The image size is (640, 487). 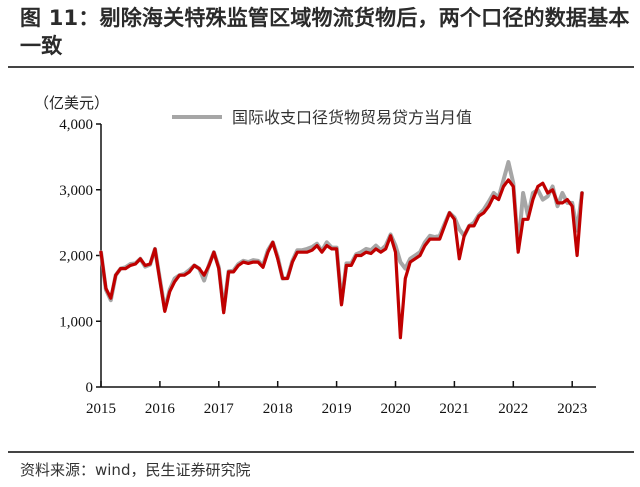 What do you see at coordinates (101, 409) in the screenshot?
I see `x-tick-label: 2015` at bounding box center [101, 409].